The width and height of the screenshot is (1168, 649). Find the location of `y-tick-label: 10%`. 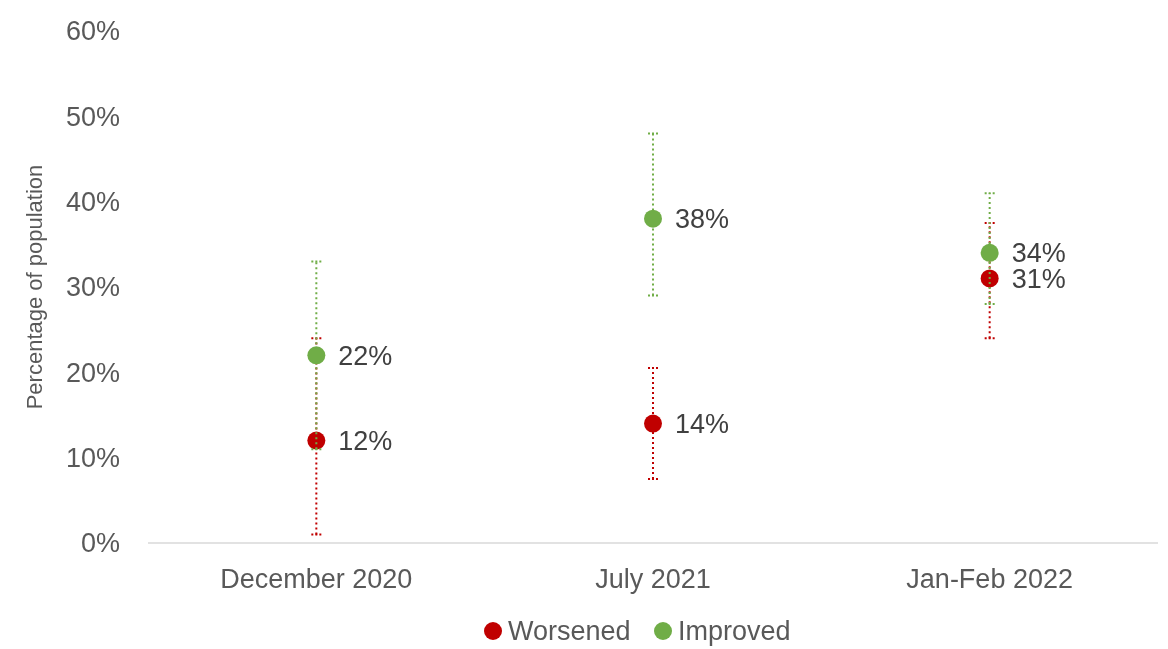

y-tick-label: 10% is located at coordinates (92, 458).